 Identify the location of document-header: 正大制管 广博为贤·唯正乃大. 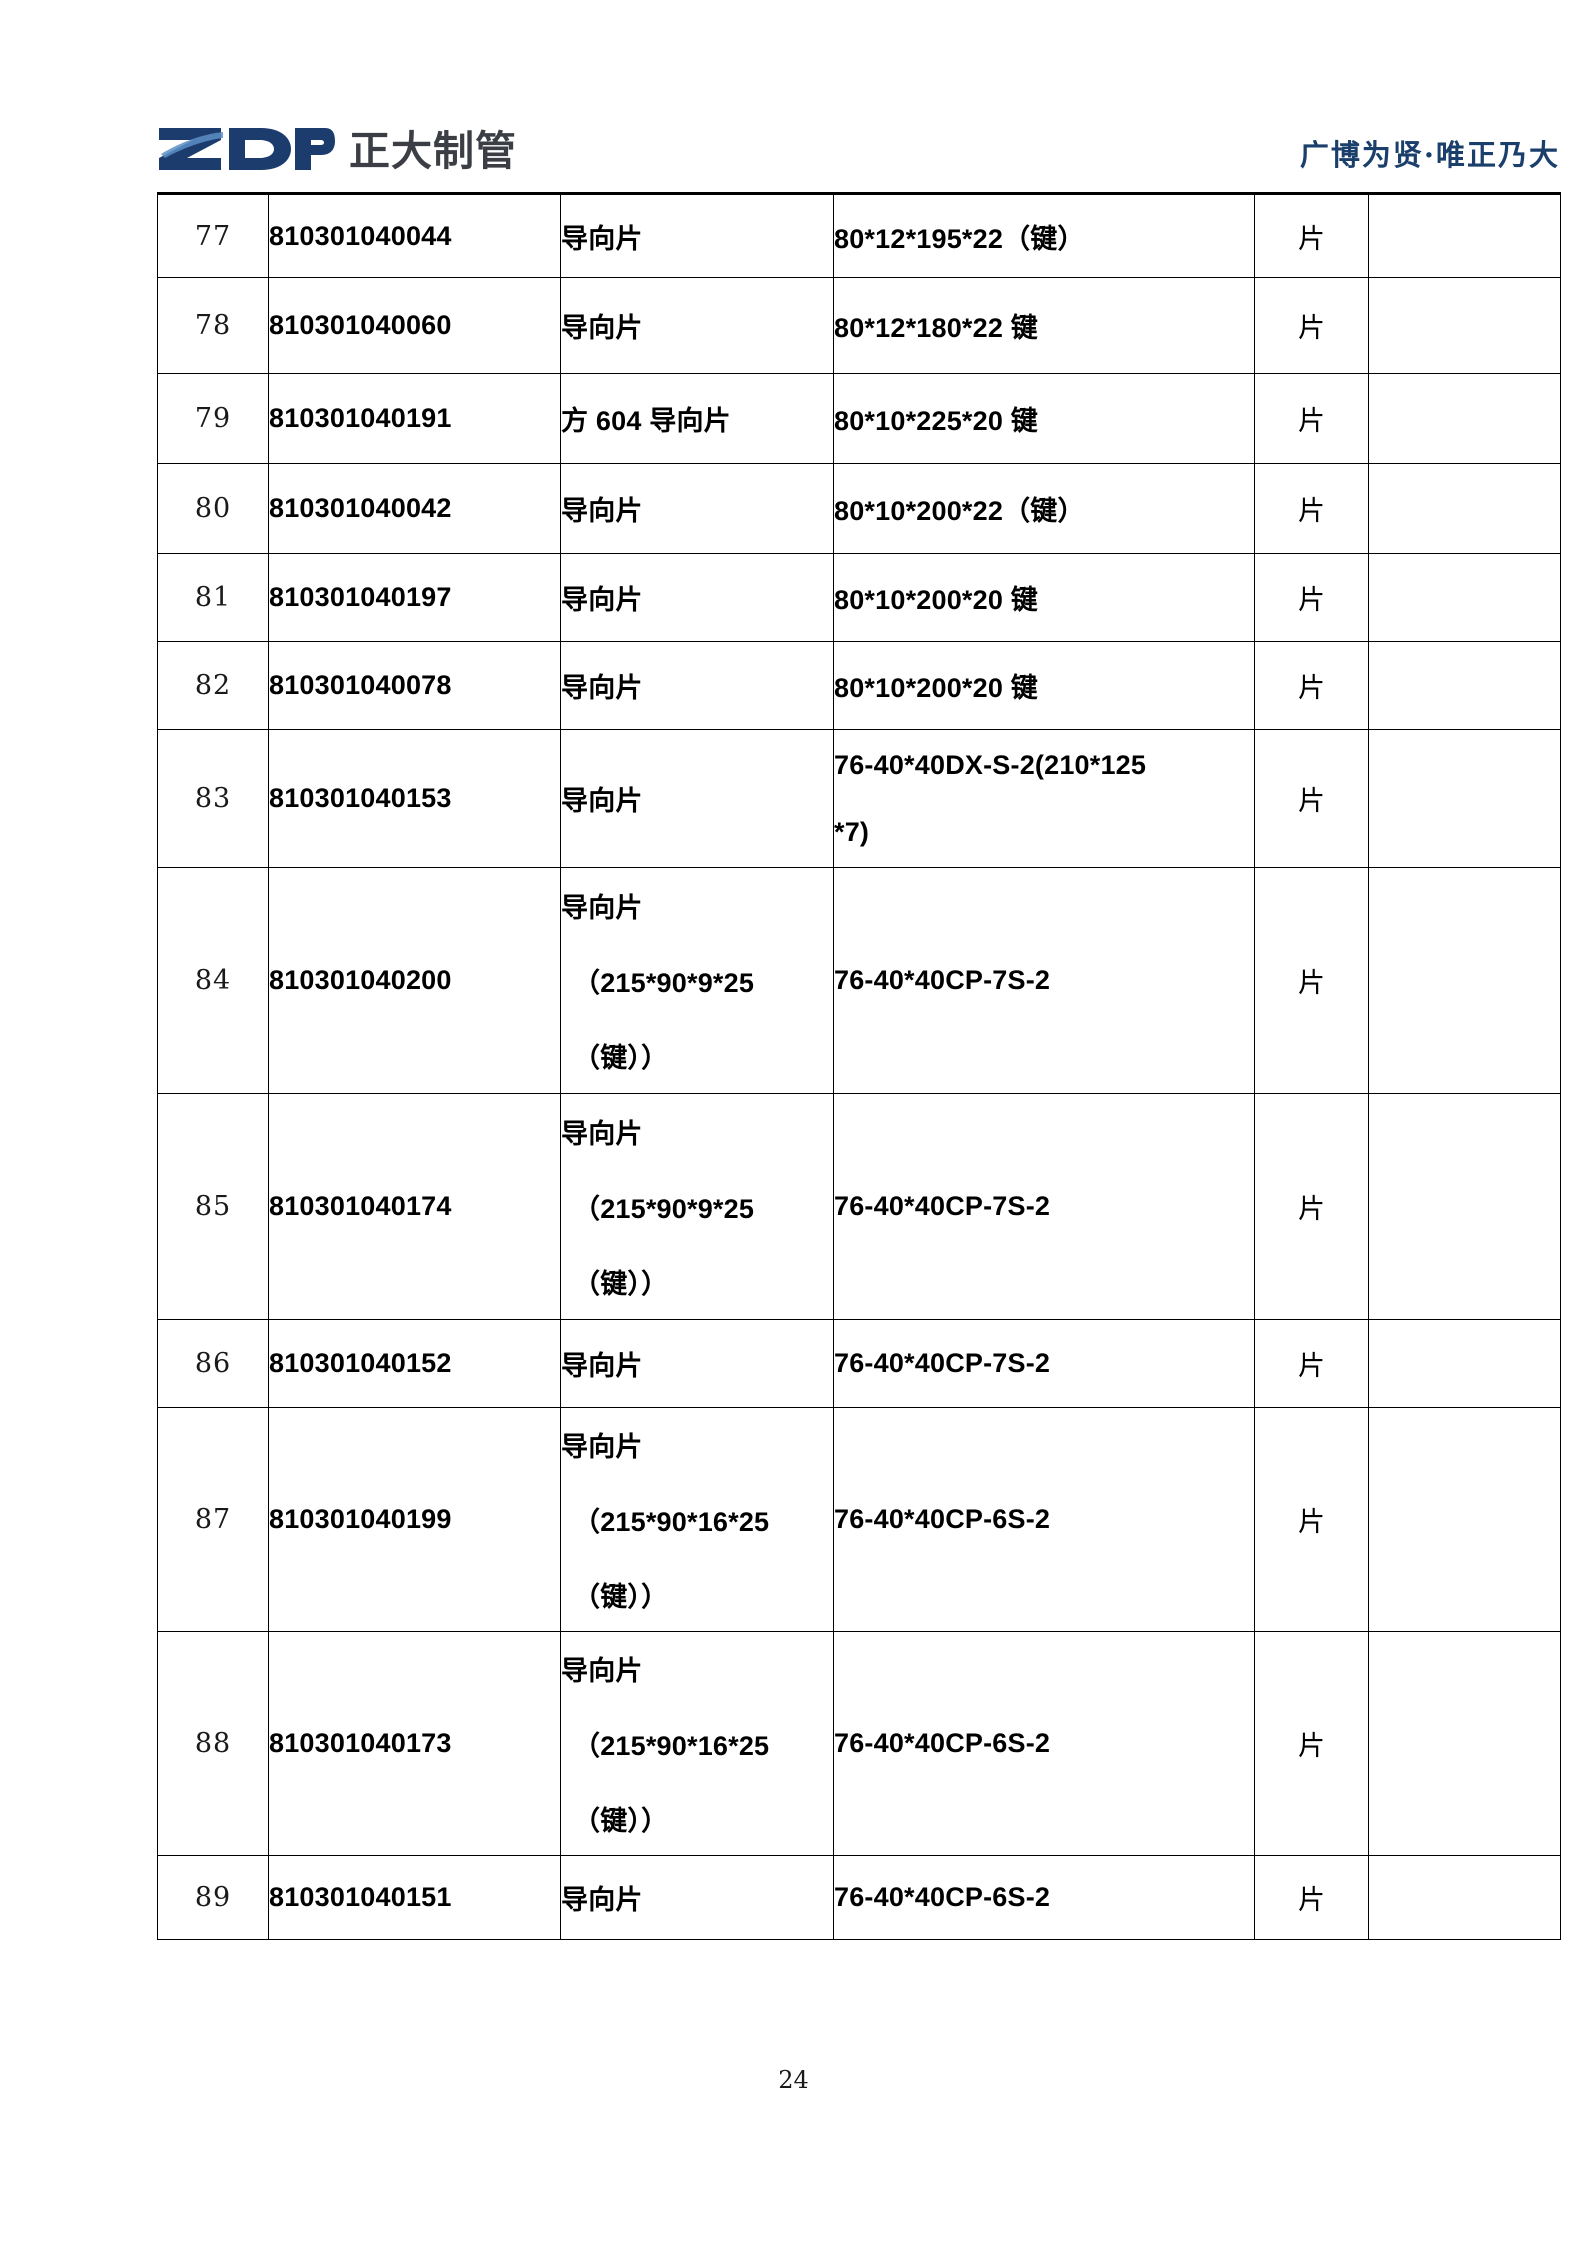
(858, 148).